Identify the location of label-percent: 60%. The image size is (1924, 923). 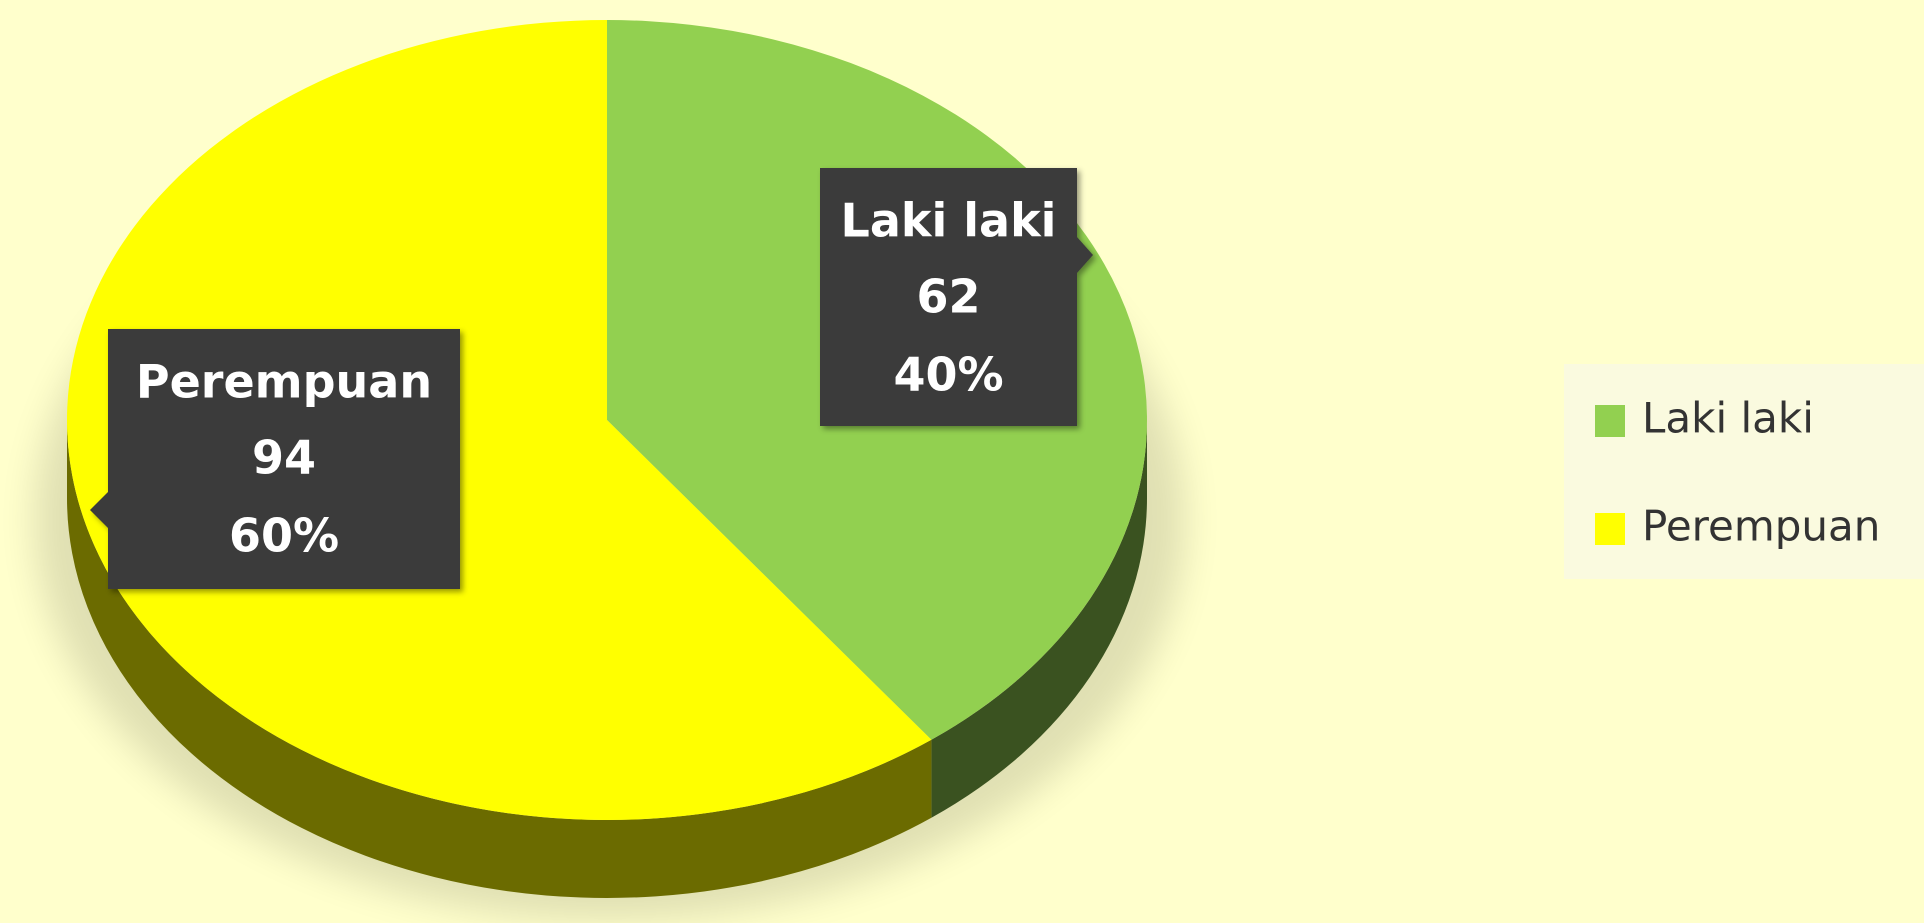
(284, 536).